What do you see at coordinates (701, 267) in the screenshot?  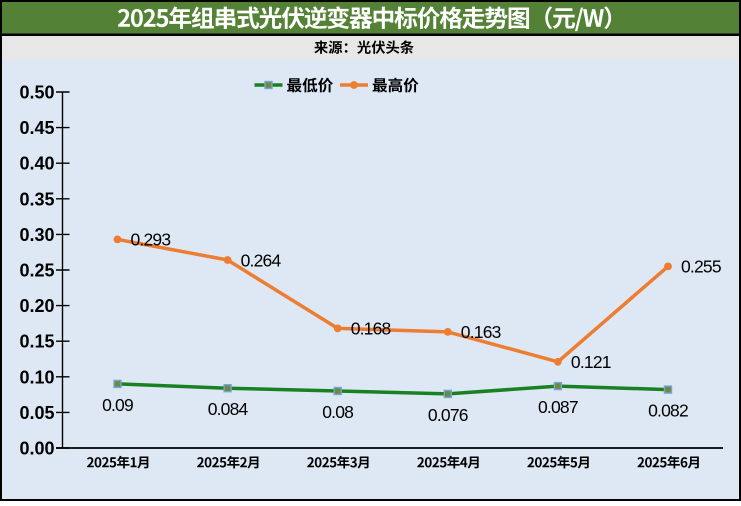 I see `svg-text: 0.255` at bounding box center [701, 267].